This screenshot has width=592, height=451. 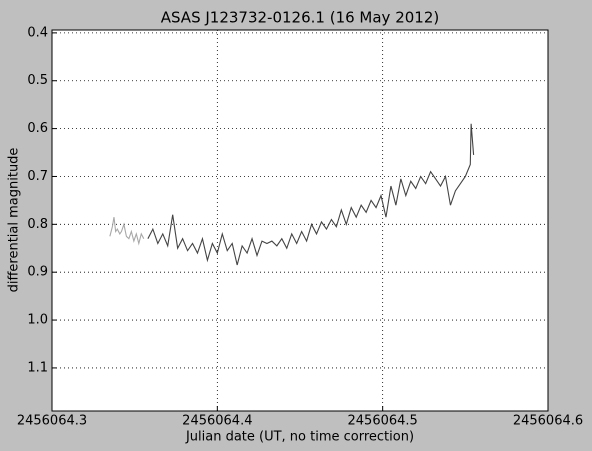 What do you see at coordinates (52, 421) in the screenshot?
I see `x-tick-label: 2456064.3` at bounding box center [52, 421].